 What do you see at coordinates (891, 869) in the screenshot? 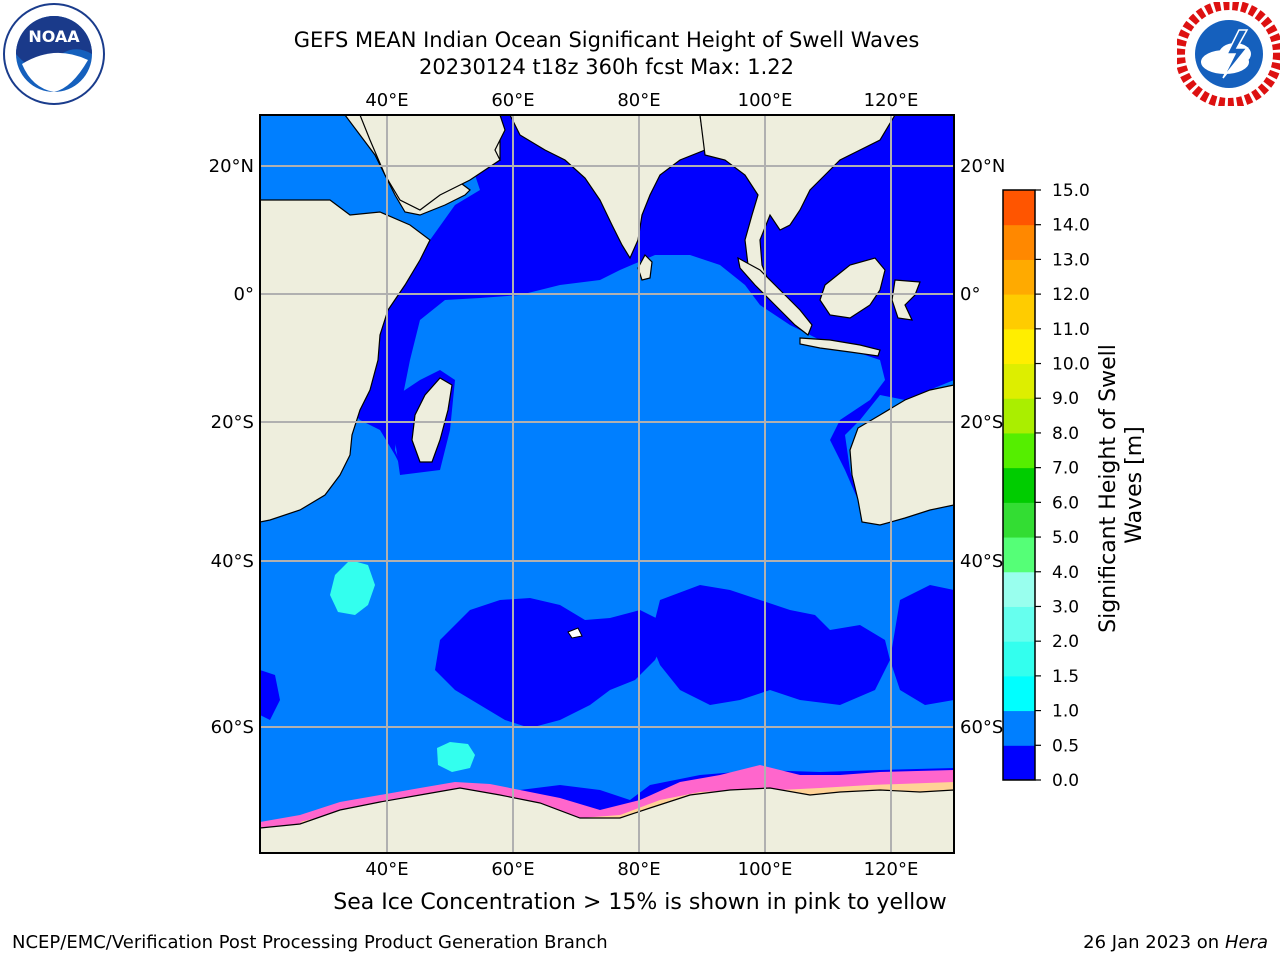
I see `lon-label-bottom-120e: 120°E` at bounding box center [891, 869].